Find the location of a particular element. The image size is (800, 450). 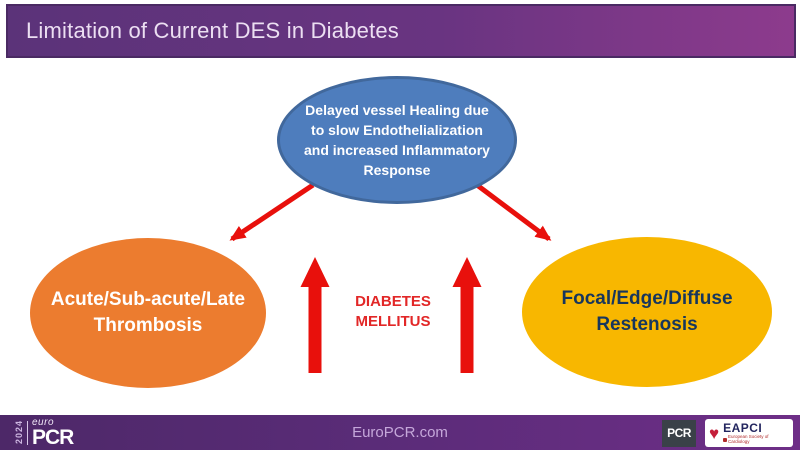

diabetes-mellitus-label: DIABETES MELLITUS is located at coordinates (393, 312).